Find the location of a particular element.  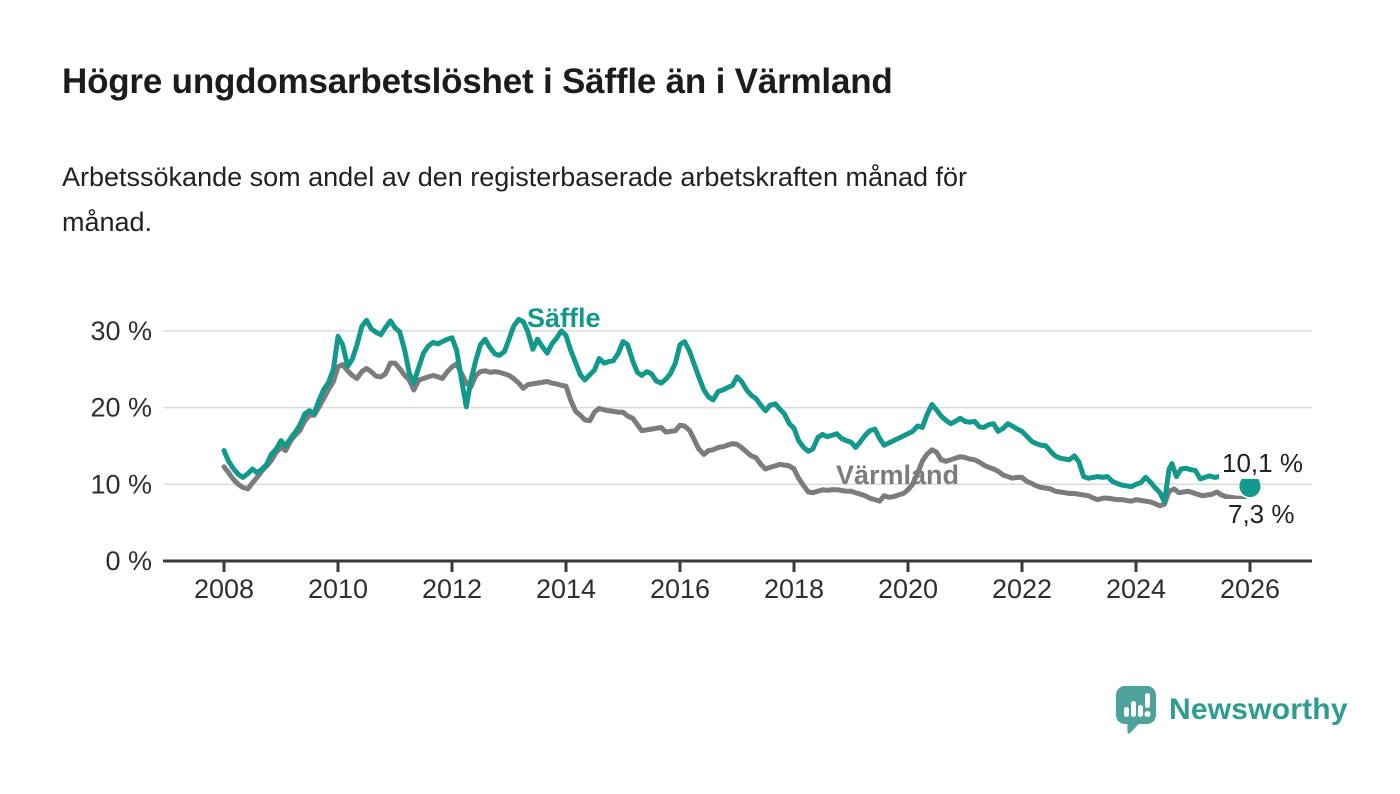

series-label-varmland: Värmland is located at coordinates (898, 475).